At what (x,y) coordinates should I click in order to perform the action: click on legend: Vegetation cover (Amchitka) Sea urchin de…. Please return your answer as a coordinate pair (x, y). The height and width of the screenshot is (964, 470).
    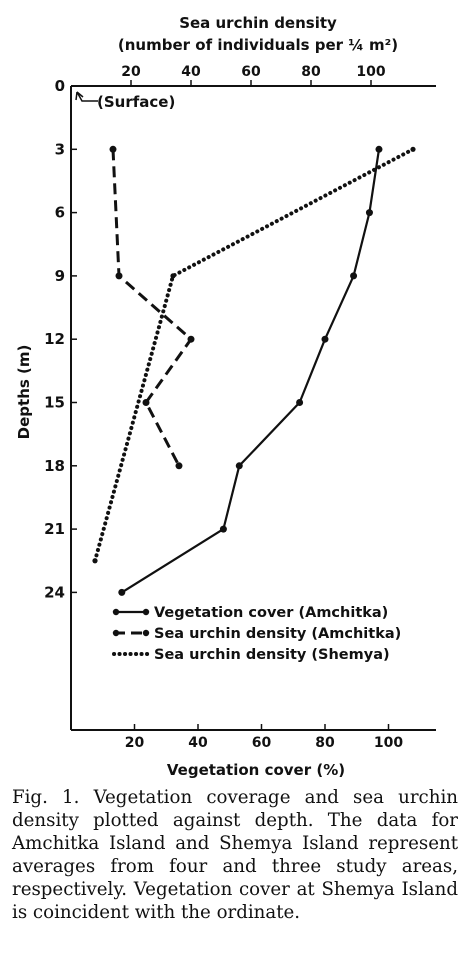
    Looking at the image, I should click on (256, 634).